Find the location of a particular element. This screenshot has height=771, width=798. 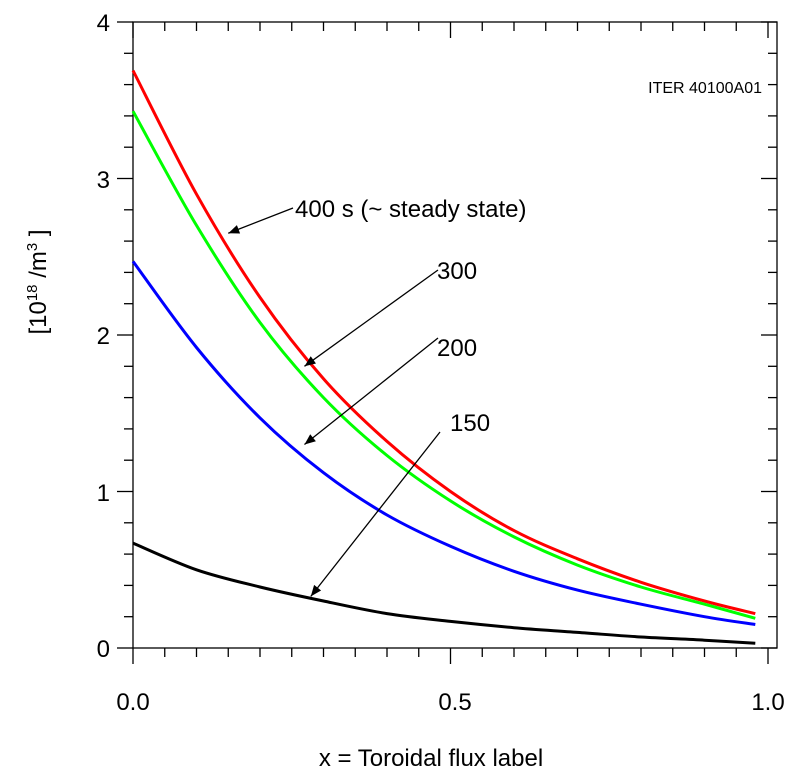

watermark-label: ITER 40100A01 is located at coordinates (705, 88).